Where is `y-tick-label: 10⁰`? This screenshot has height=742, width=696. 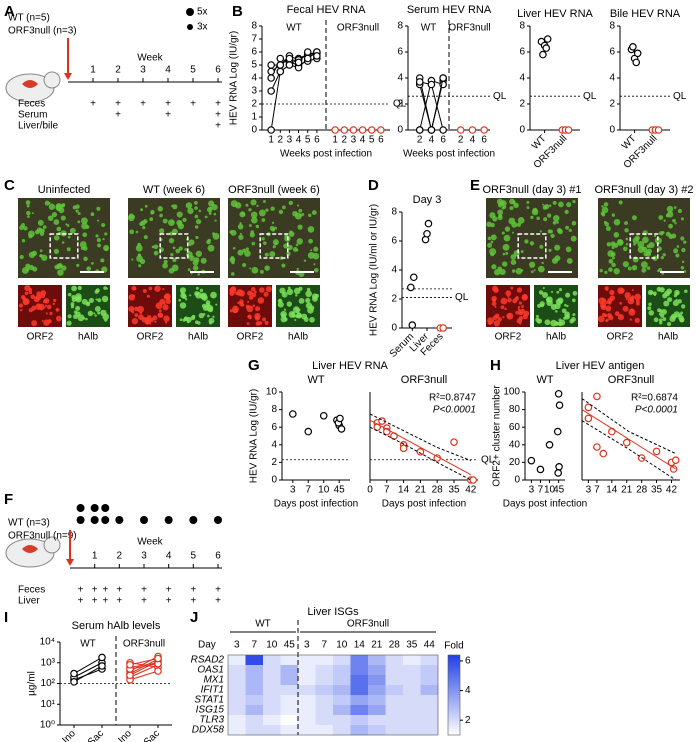
y-tick-label: 10⁰ is located at coordinates (47, 725).